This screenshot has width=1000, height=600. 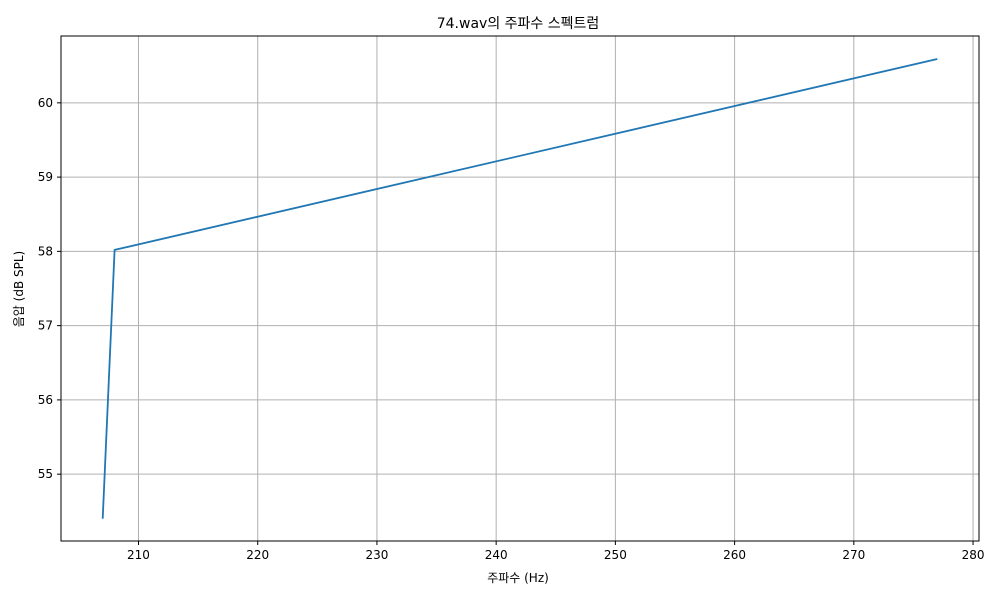 What do you see at coordinates (973, 555) in the screenshot?
I see `x-tick-label: 280` at bounding box center [973, 555].